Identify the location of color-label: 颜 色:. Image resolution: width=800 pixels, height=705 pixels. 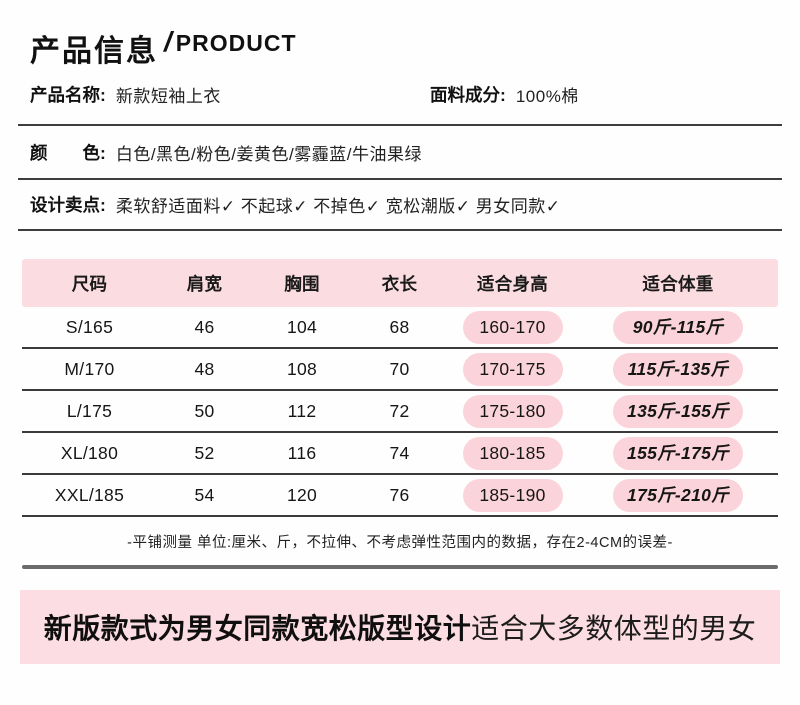
(68, 152).